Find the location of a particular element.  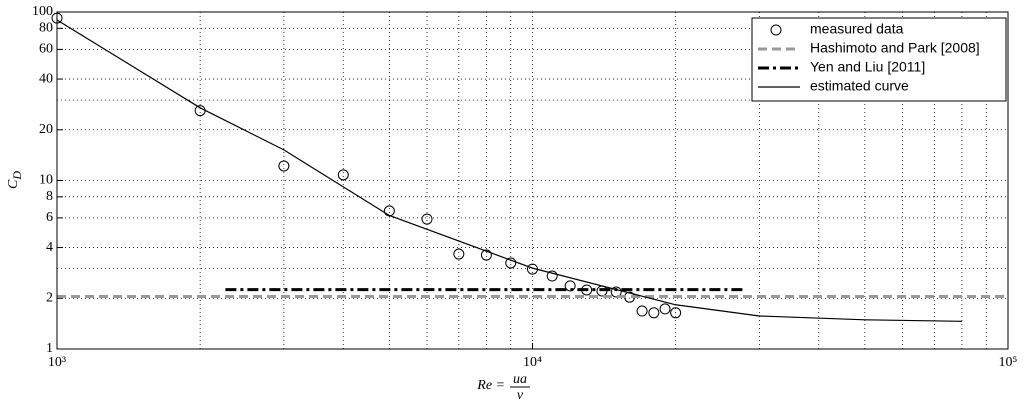

x-label-denominator: ν is located at coordinates (520, 395).